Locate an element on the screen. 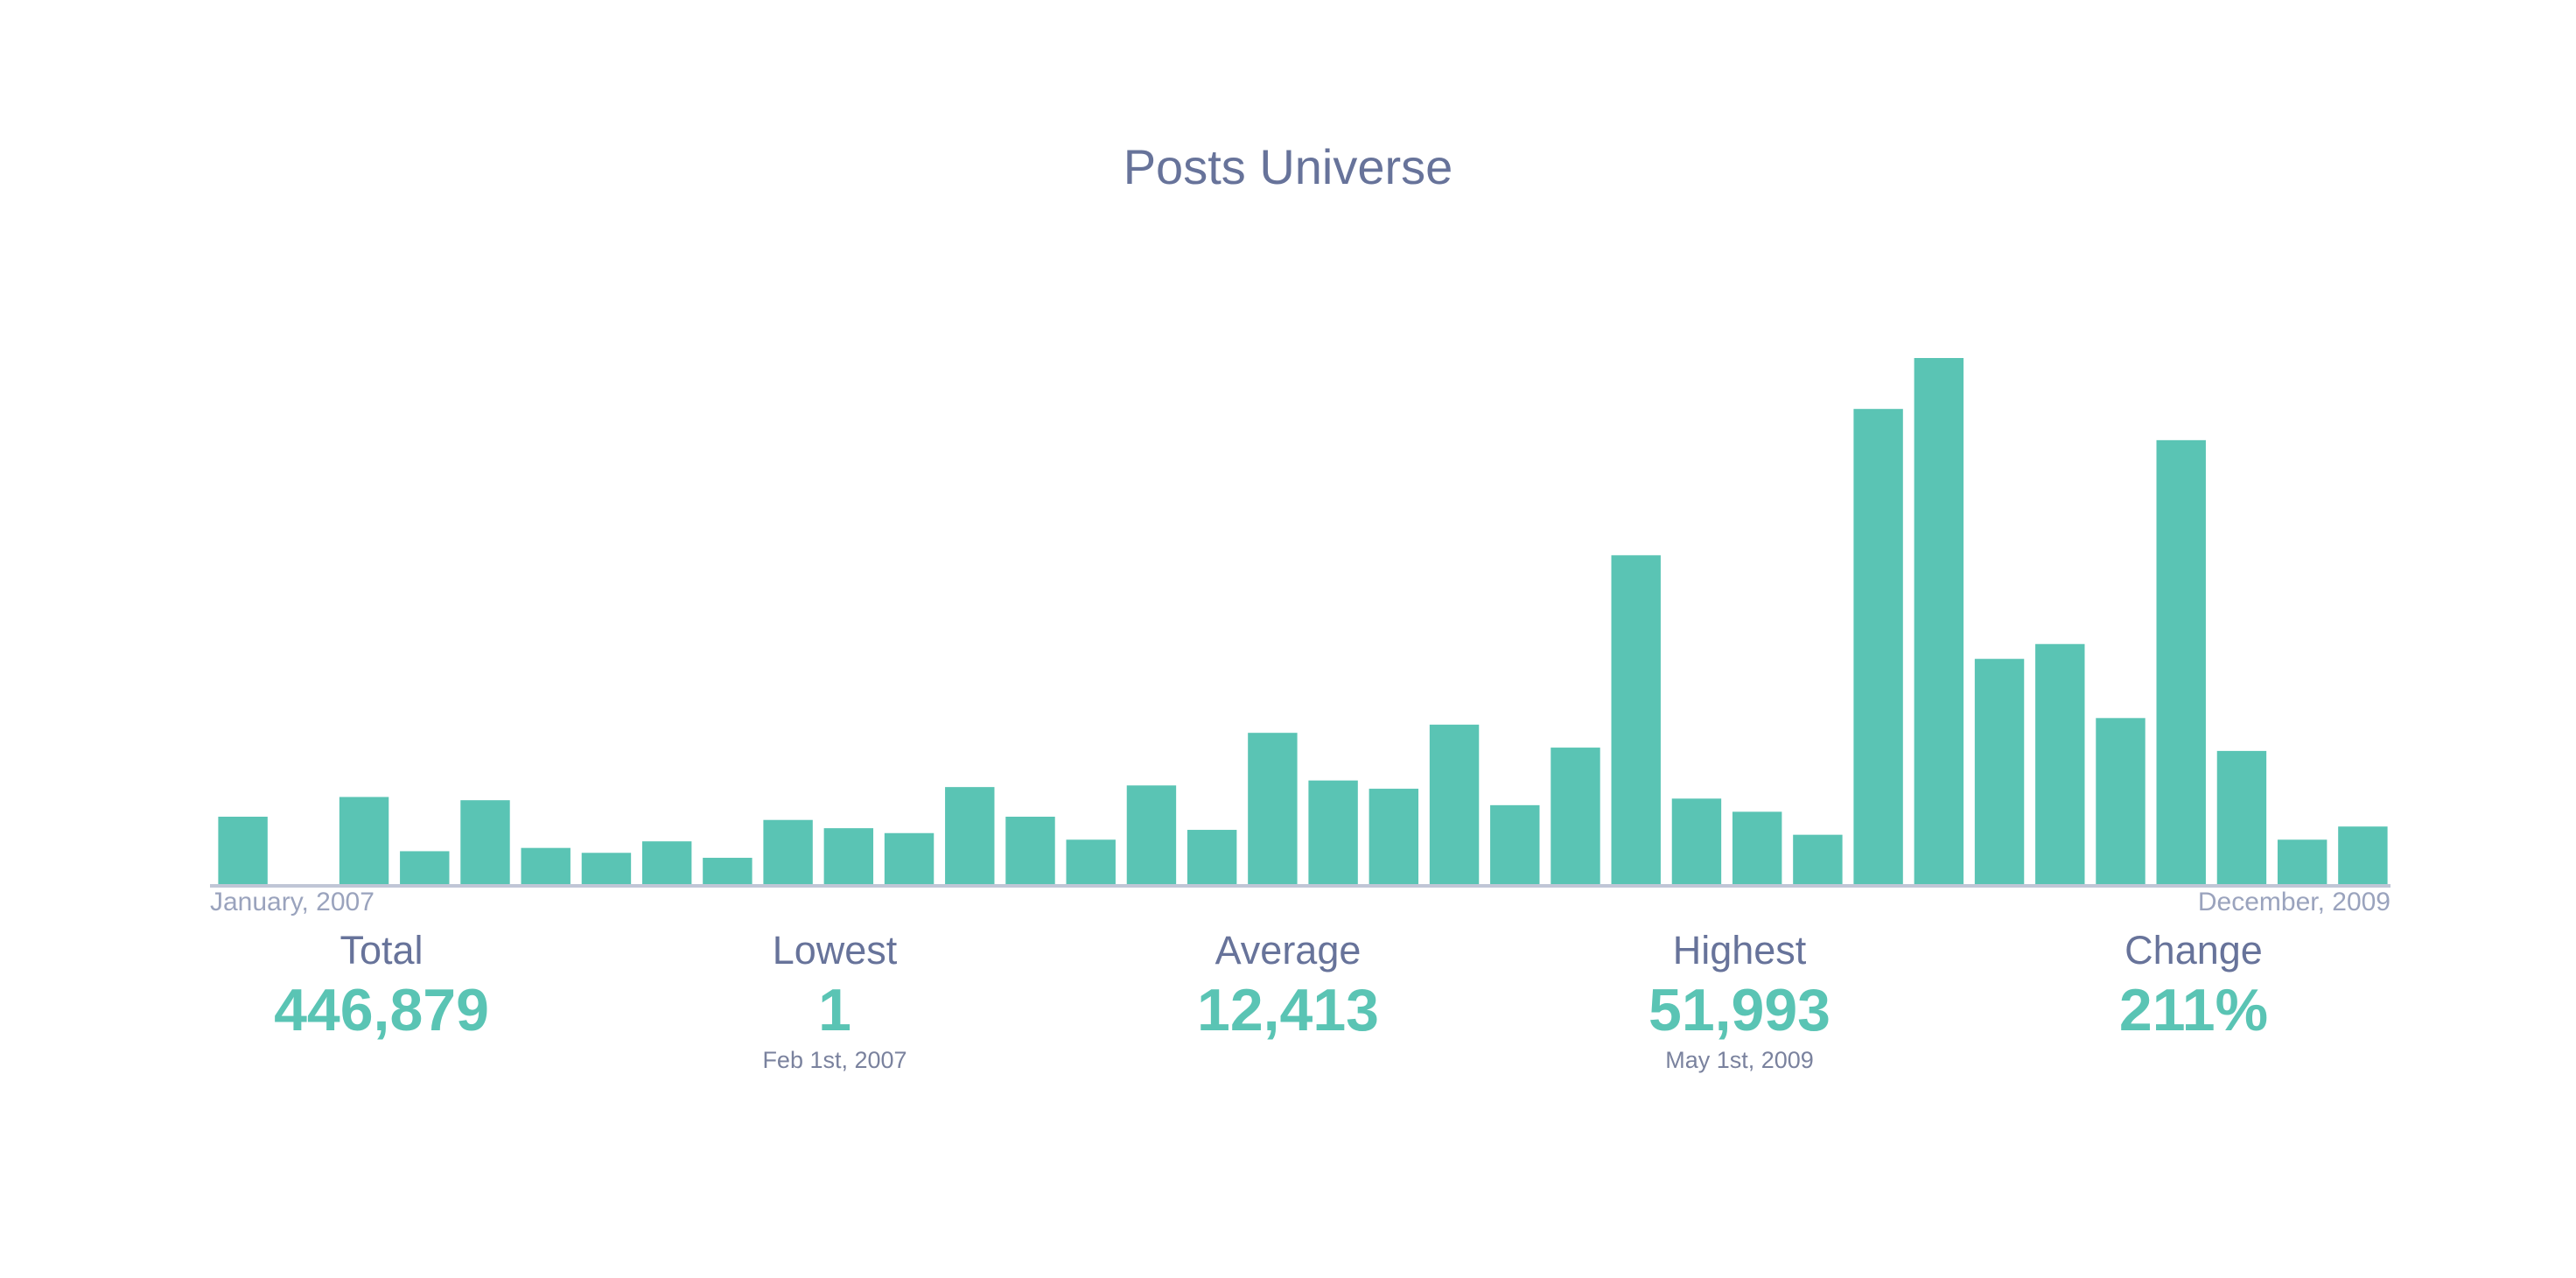  stat-label: Change is located at coordinates (2193, 951).